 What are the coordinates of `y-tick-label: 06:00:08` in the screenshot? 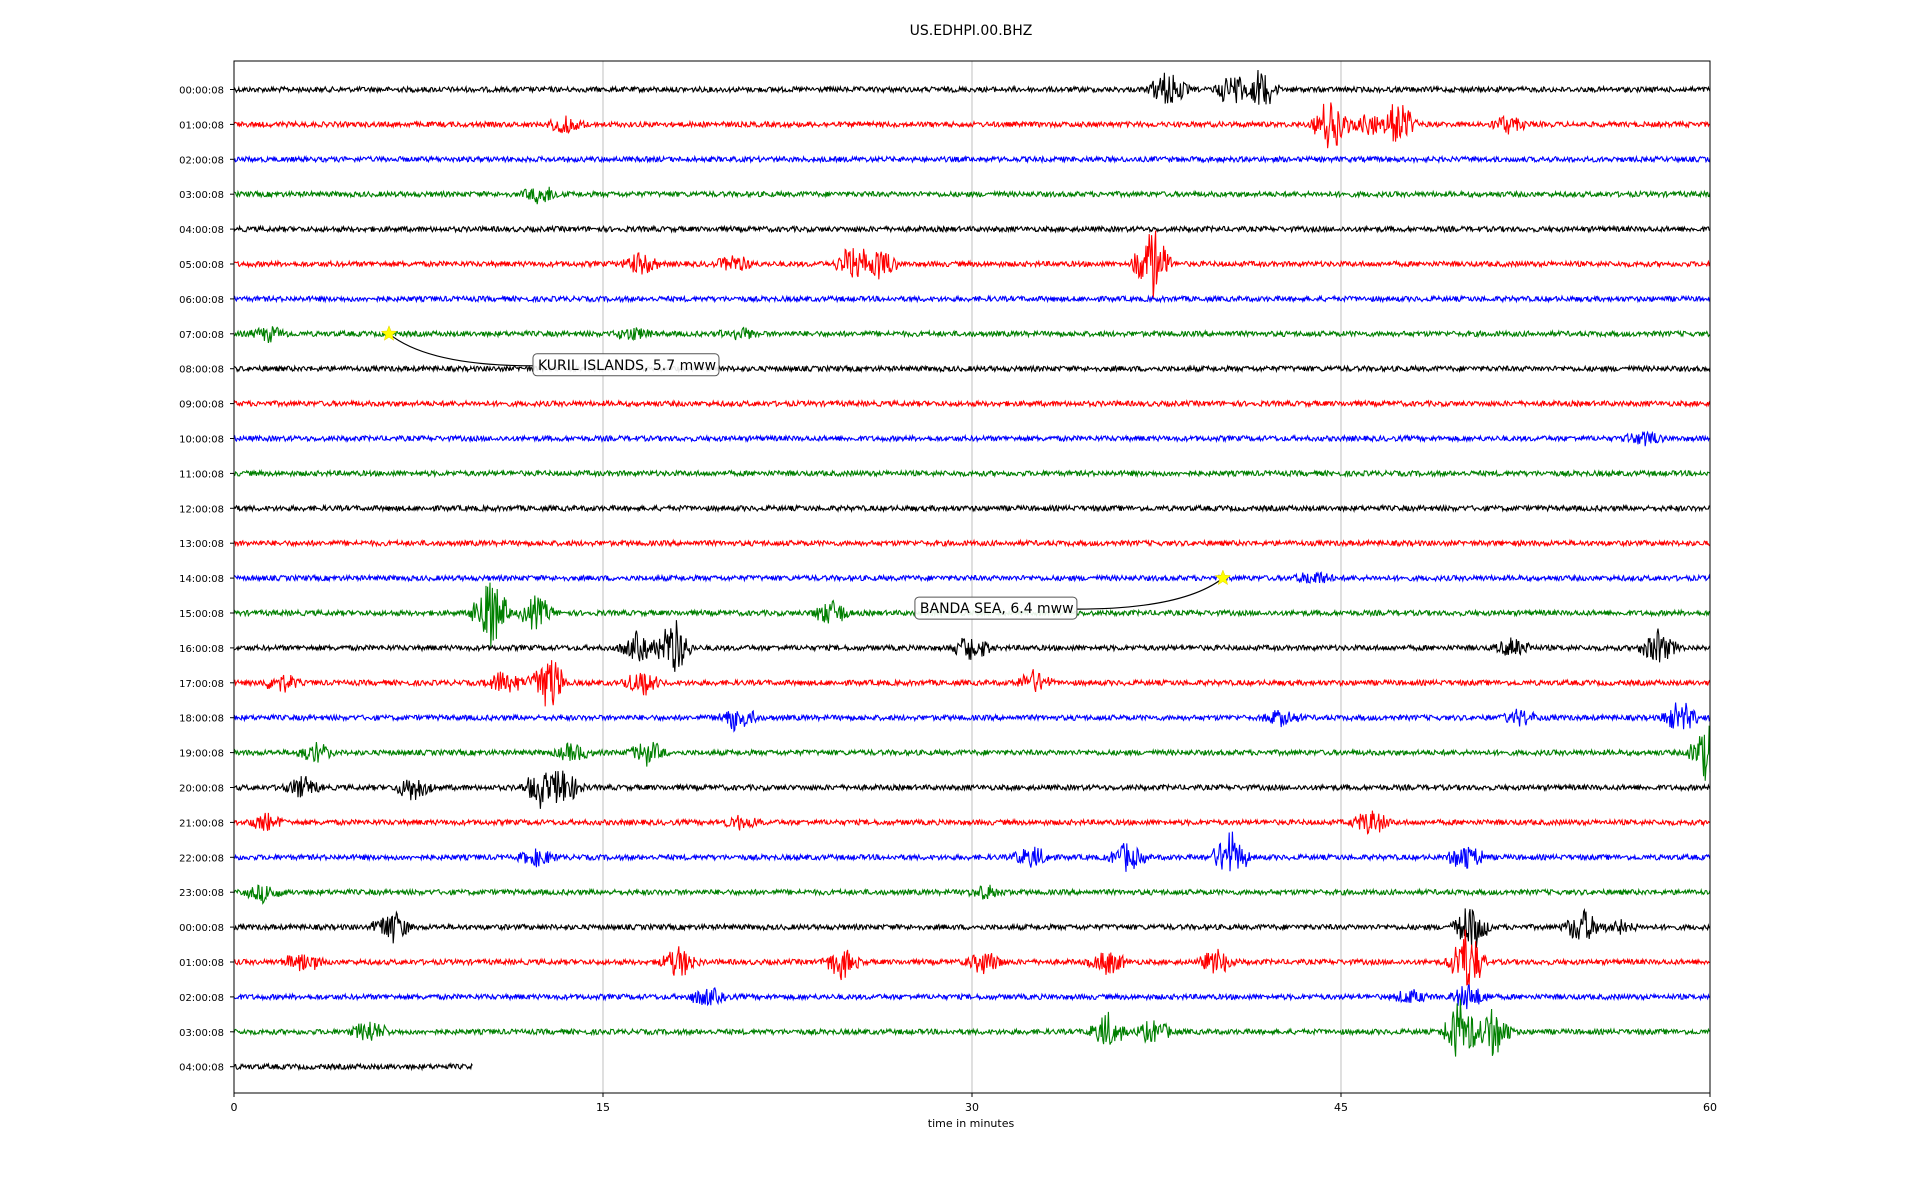 It's located at (201, 300).